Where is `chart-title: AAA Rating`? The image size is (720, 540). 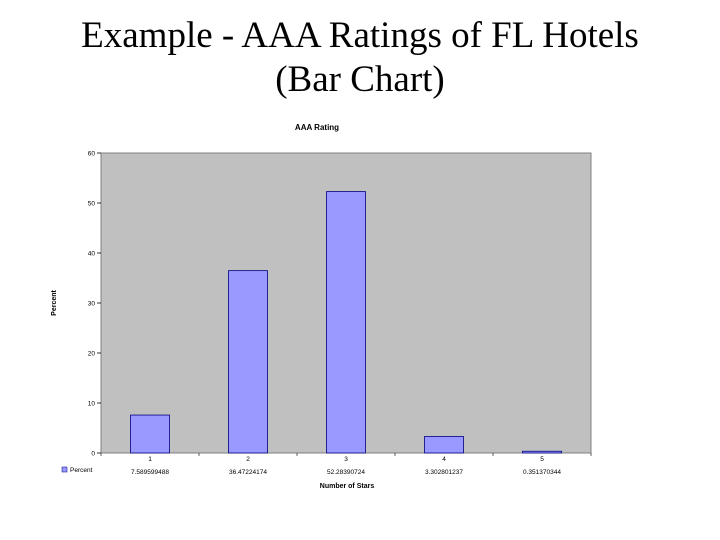 chart-title: AAA Rating is located at coordinates (317, 127).